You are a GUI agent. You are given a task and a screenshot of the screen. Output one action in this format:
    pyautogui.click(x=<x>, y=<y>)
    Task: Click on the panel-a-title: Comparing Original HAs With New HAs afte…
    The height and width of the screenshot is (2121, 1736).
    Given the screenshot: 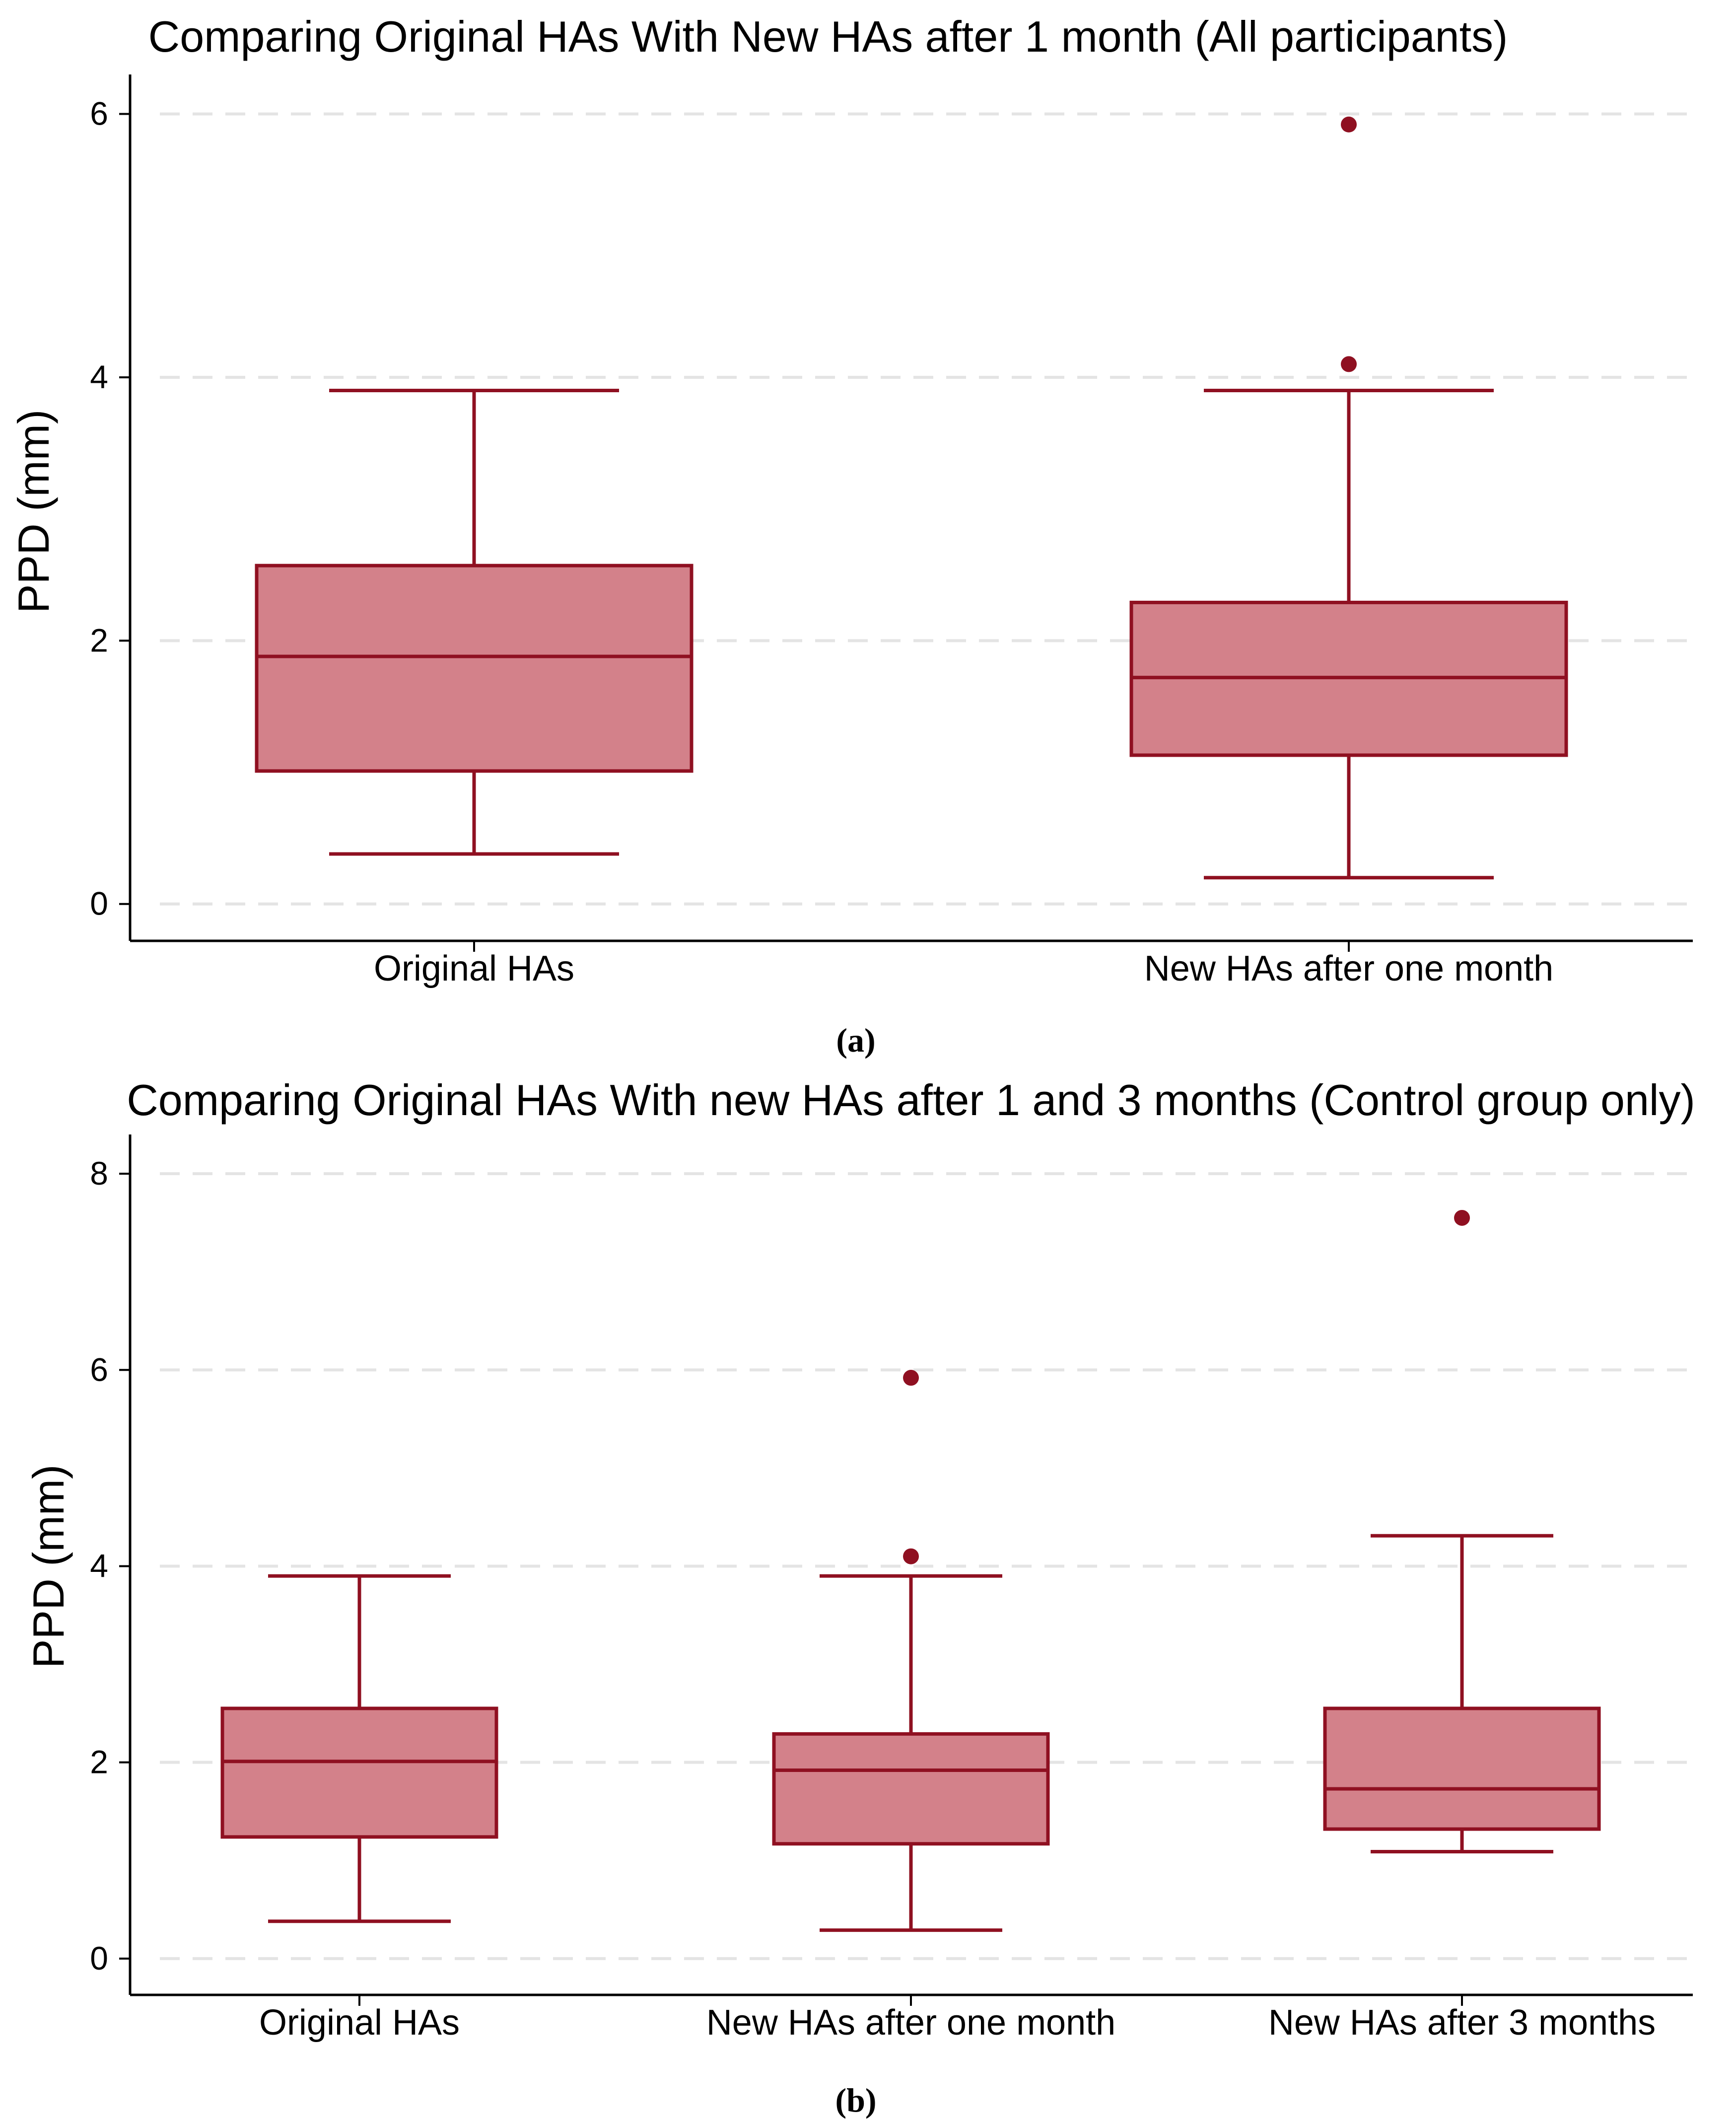 What is the action you would take?
    pyautogui.click(x=828, y=36)
    